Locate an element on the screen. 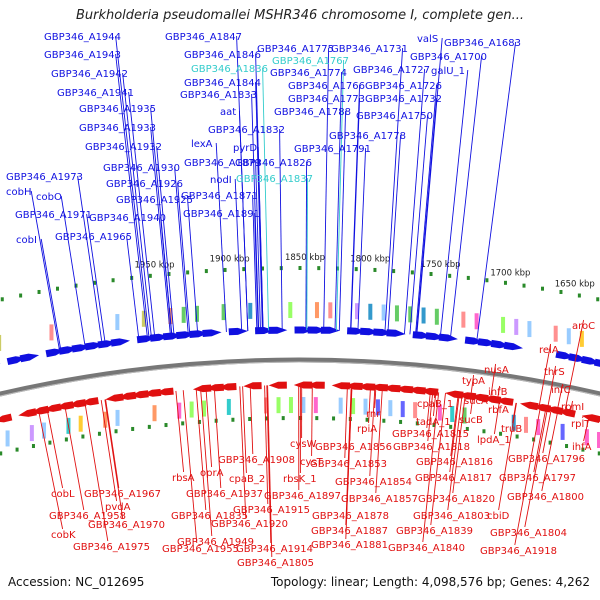 Image resolution: width=600 pixels, height=600 pixels. gene-label-forward: nodI is located at coordinates (221, 180).